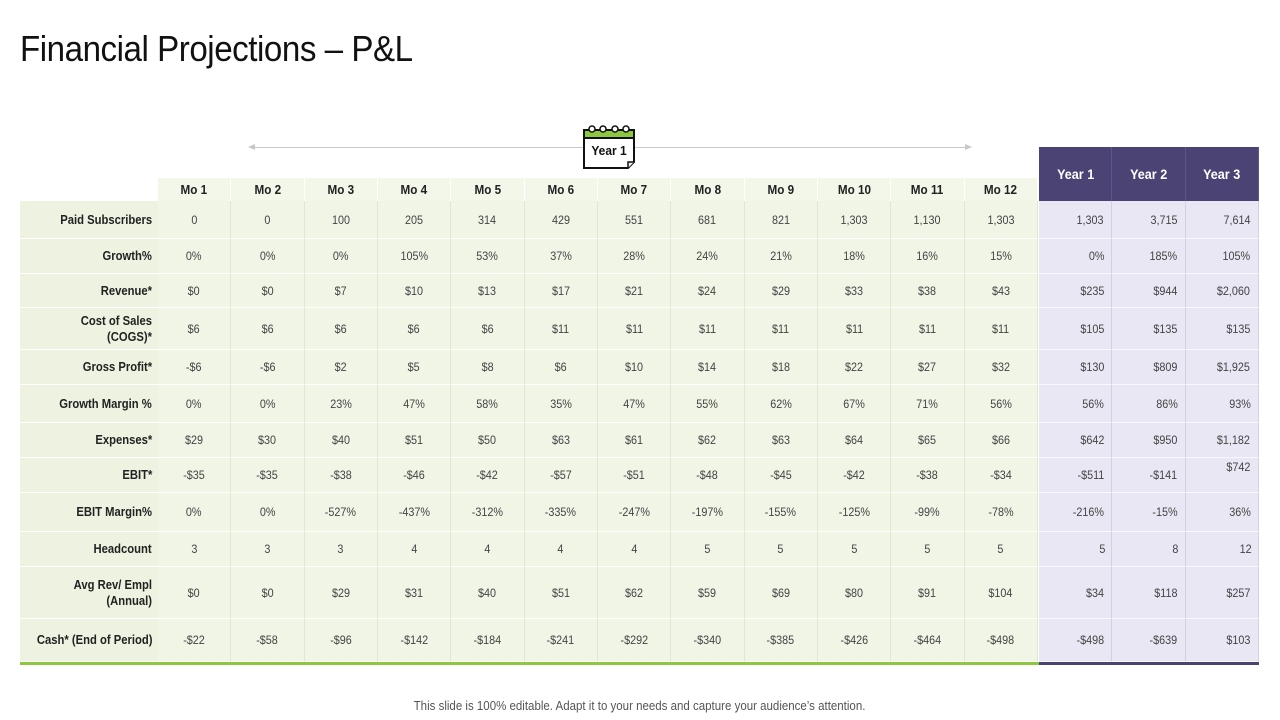  Describe the element at coordinates (89, 440) in the screenshot. I see `row-label: Expenses*` at that location.